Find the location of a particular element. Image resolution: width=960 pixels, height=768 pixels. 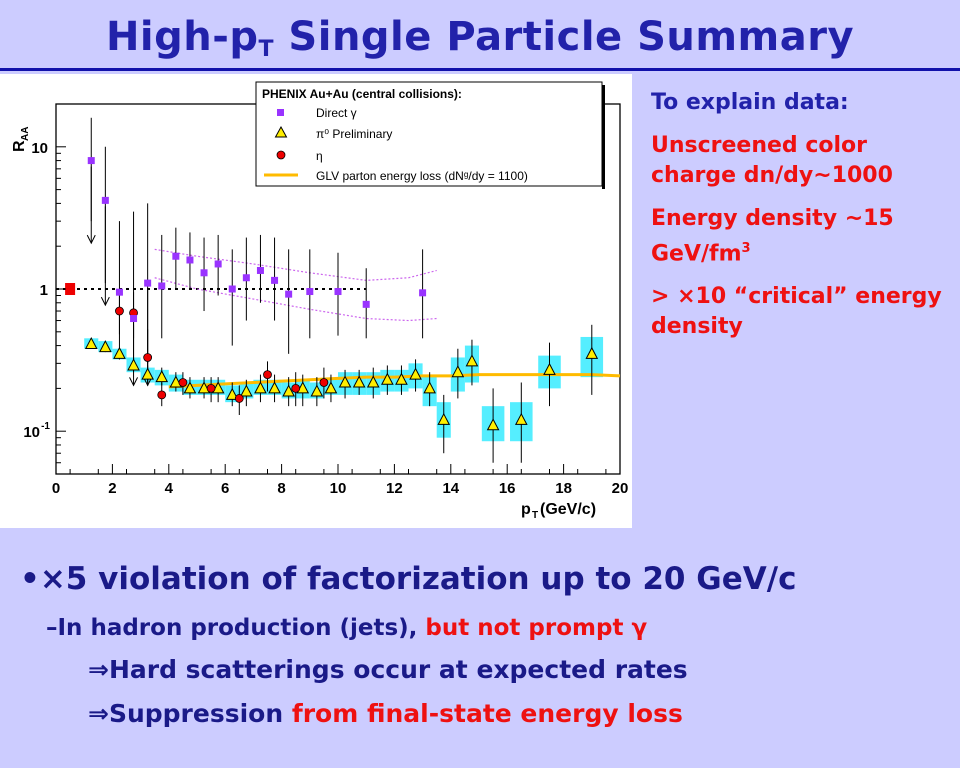

legend-entry: π⁰ Preliminary is located at coordinates (354, 134).